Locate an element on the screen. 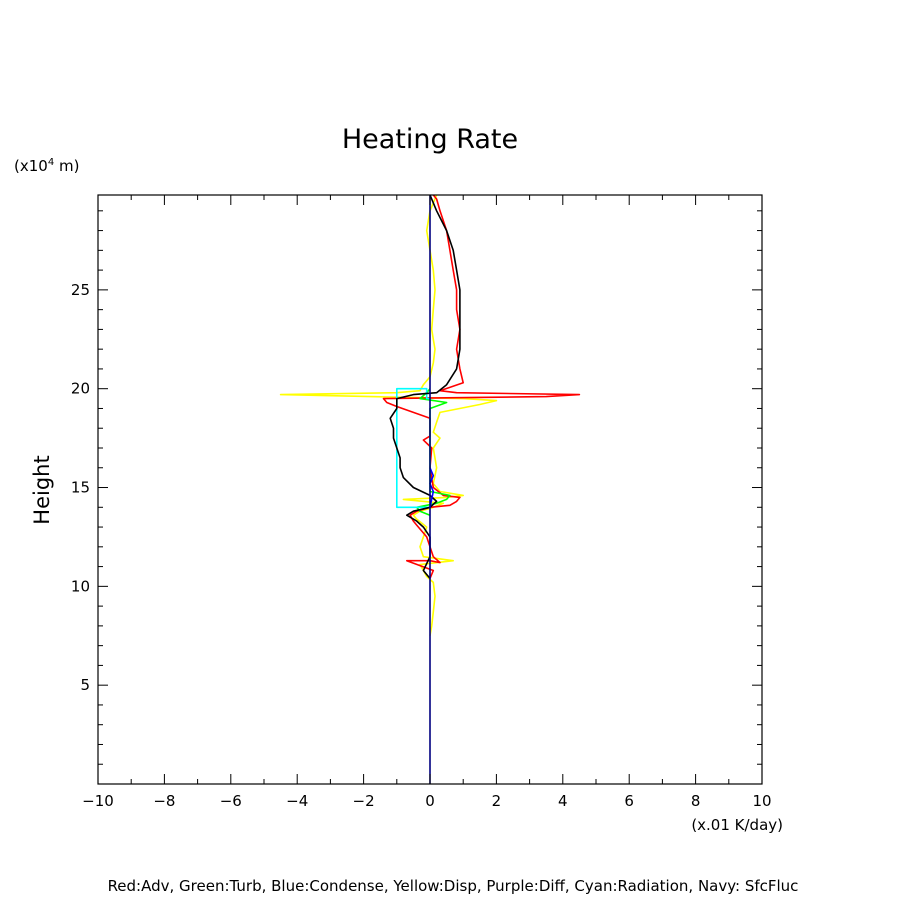  series-line-total is located at coordinates (425, 387).